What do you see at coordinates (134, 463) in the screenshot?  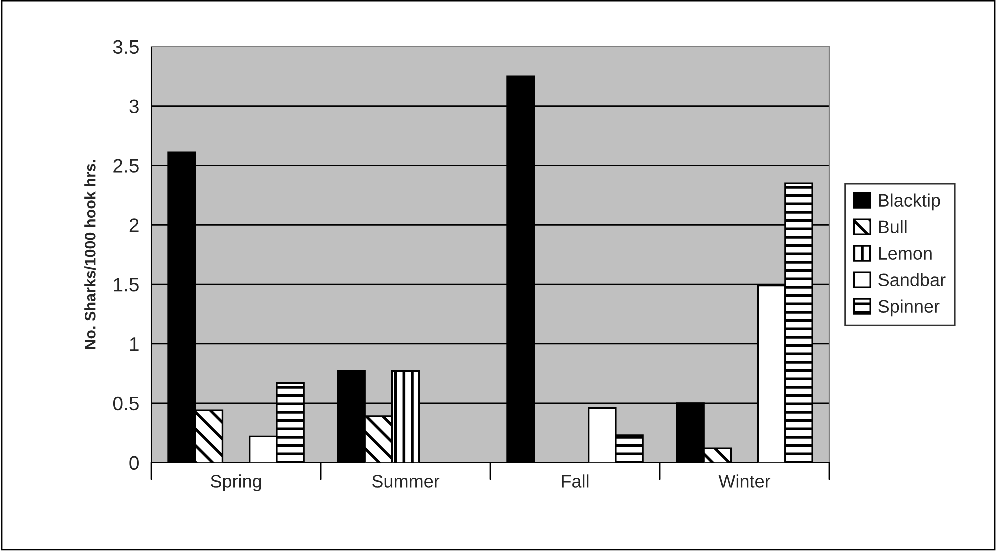 I see `y-tick-label: 0` at bounding box center [134, 463].